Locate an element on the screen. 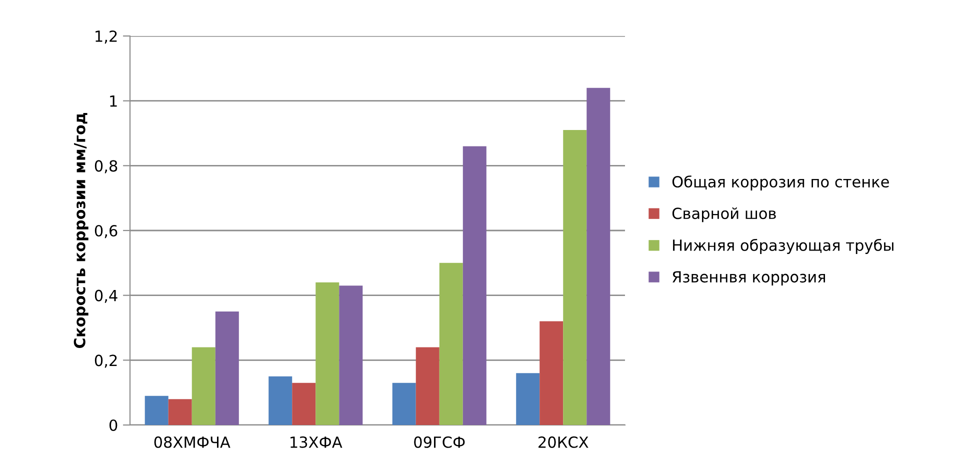  y-axis-title: Скорость коррозии мм/год is located at coordinates (81, 230).